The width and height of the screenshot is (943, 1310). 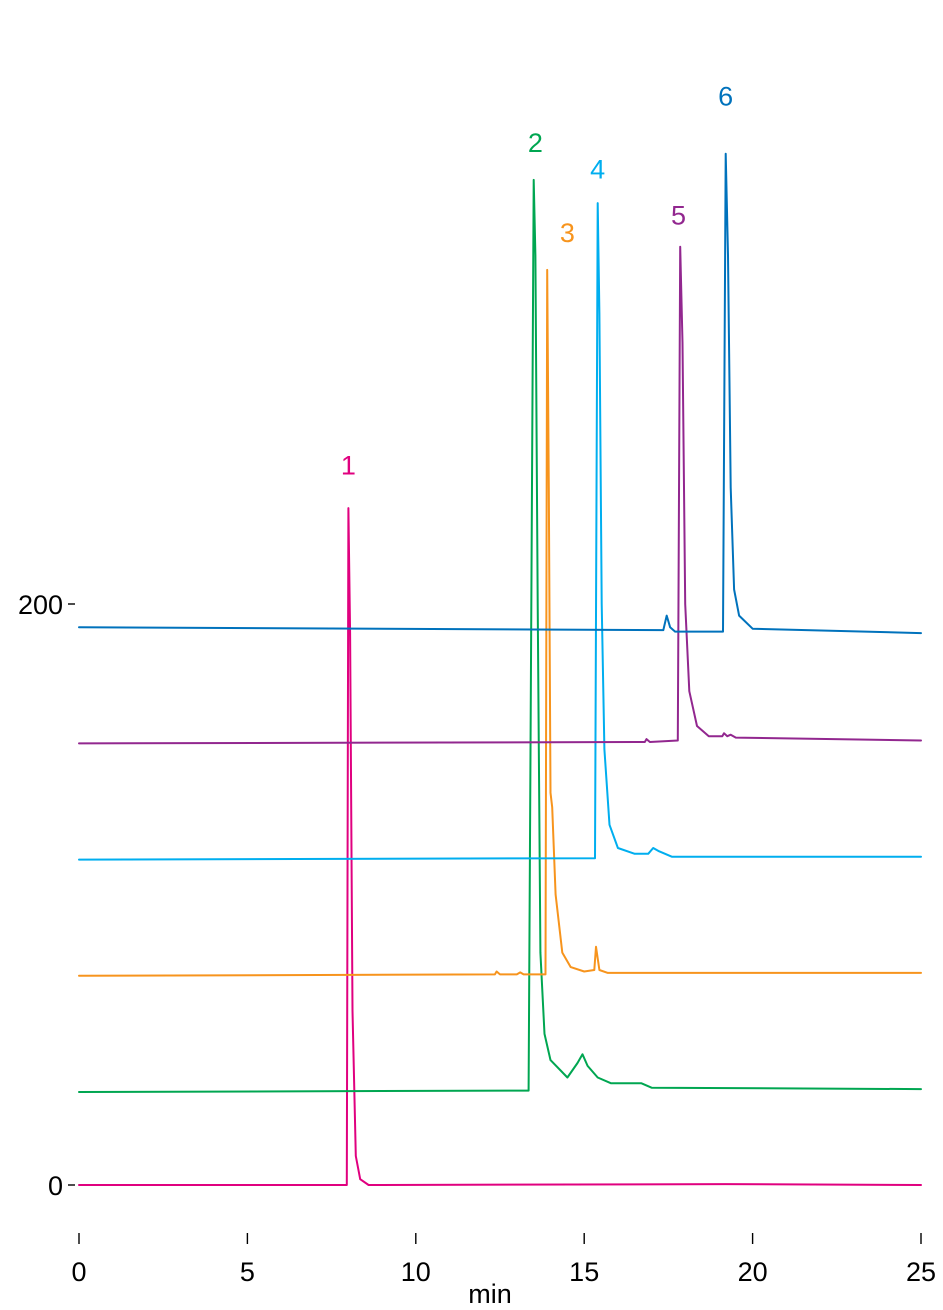 I want to click on peak-label-2: 2, so click(x=535, y=143).